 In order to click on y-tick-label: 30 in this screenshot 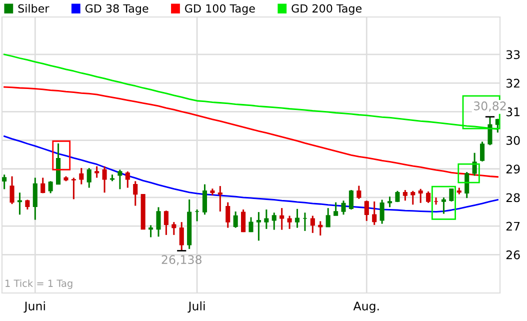, I will do `click(513, 140)`.